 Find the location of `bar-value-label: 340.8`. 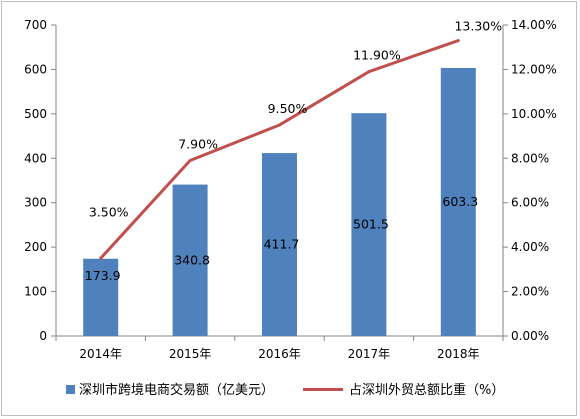

bar-value-label: 340.8 is located at coordinates (192, 259).